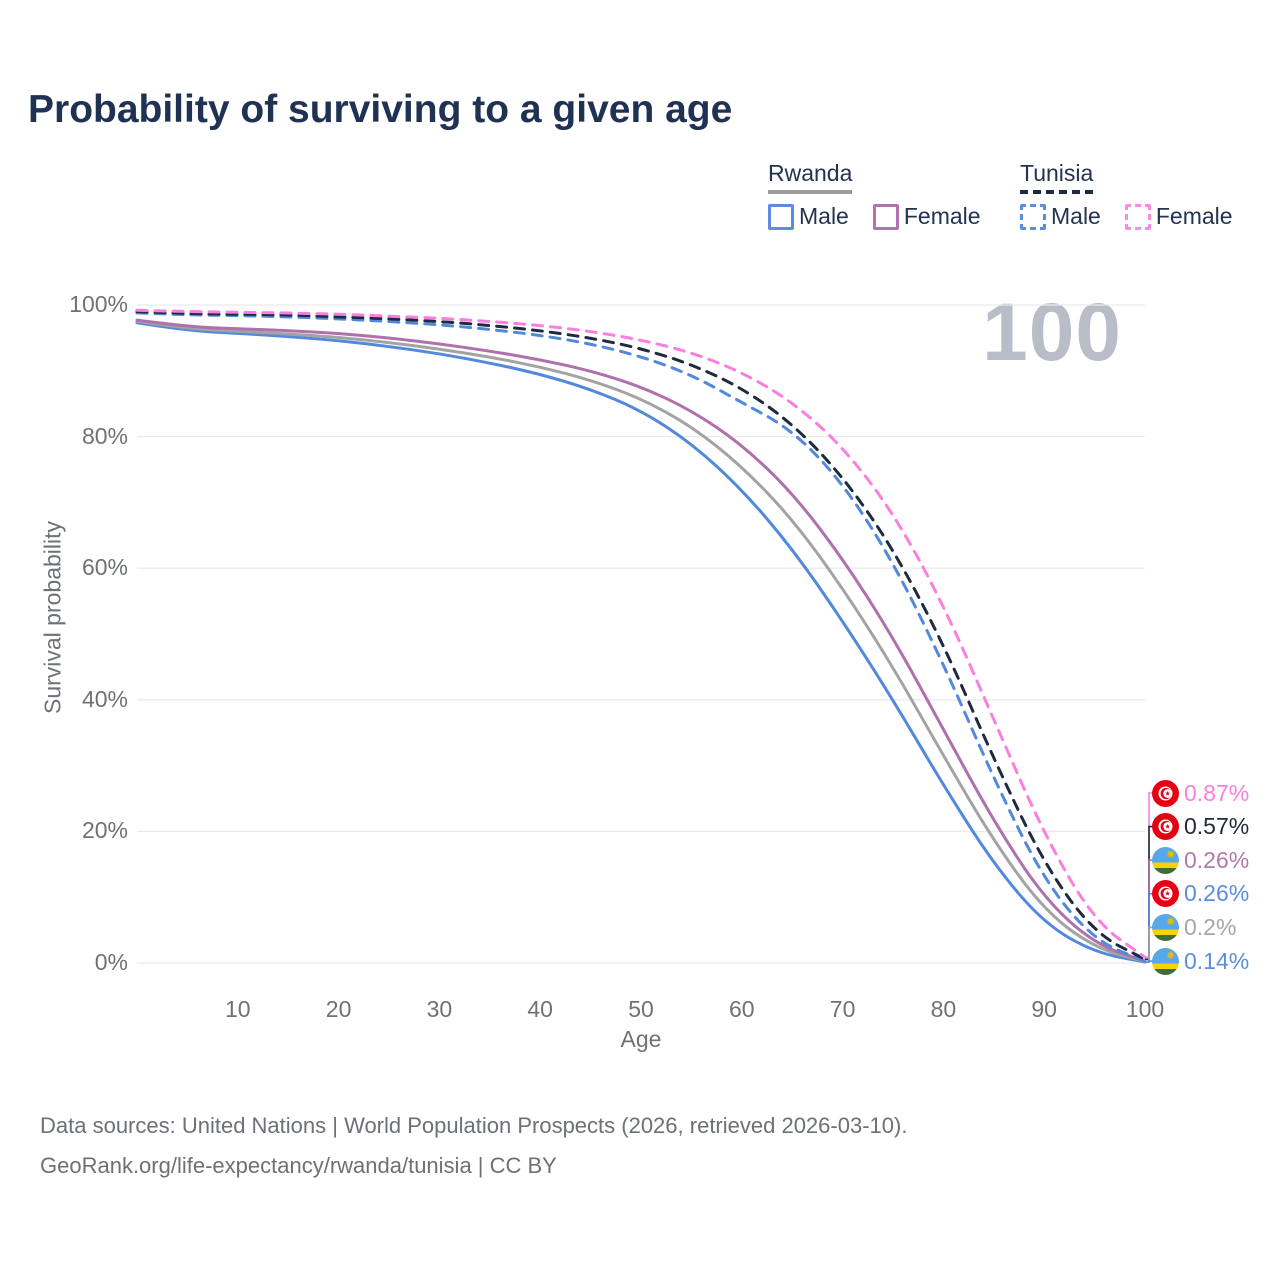  What do you see at coordinates (1137, 216) in the screenshot?
I see `tunisia-female-swatch-icon` at bounding box center [1137, 216].